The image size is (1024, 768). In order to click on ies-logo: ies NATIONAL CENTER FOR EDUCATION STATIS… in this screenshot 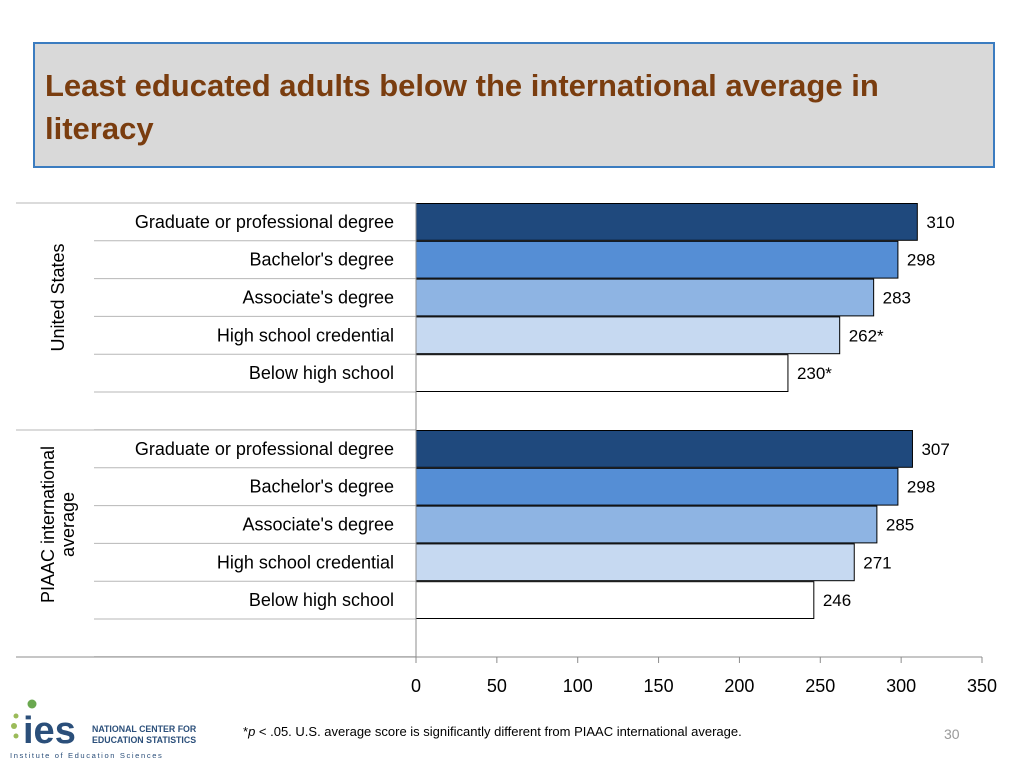, I will do `click(103, 729)`.